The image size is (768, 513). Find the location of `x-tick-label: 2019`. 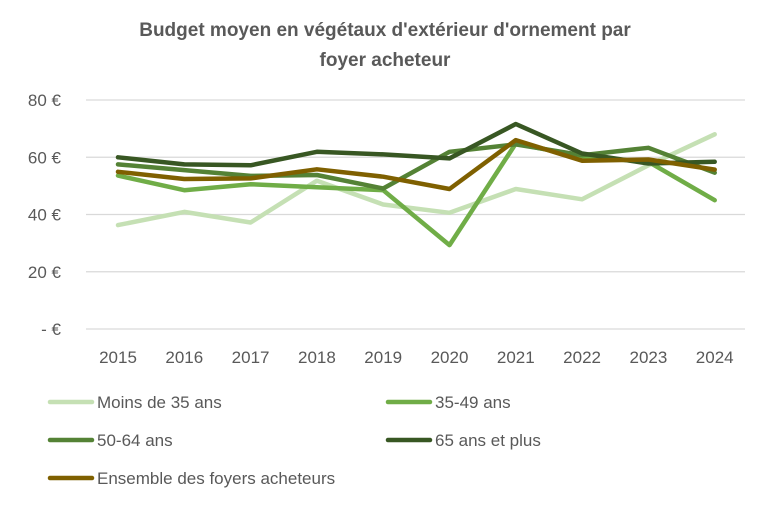

x-tick-label: 2019 is located at coordinates (383, 357).